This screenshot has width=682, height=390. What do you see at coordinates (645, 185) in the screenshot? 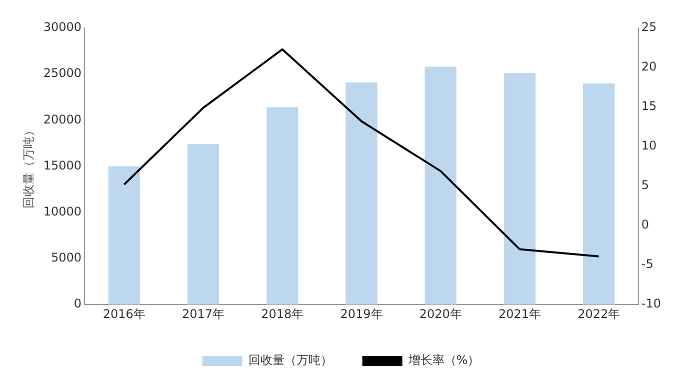
I see `y2-tick-label: 5` at bounding box center [645, 185].